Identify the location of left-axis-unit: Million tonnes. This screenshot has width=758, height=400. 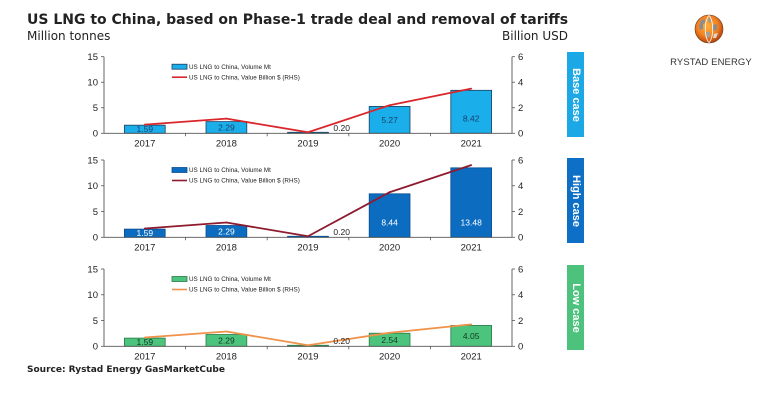
(69, 36).